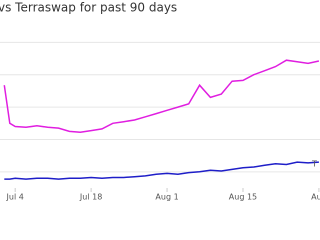 The width and height of the screenshot is (320, 240). I want to click on chart-title: vs Terraswap for past 90 days, so click(88, 8).